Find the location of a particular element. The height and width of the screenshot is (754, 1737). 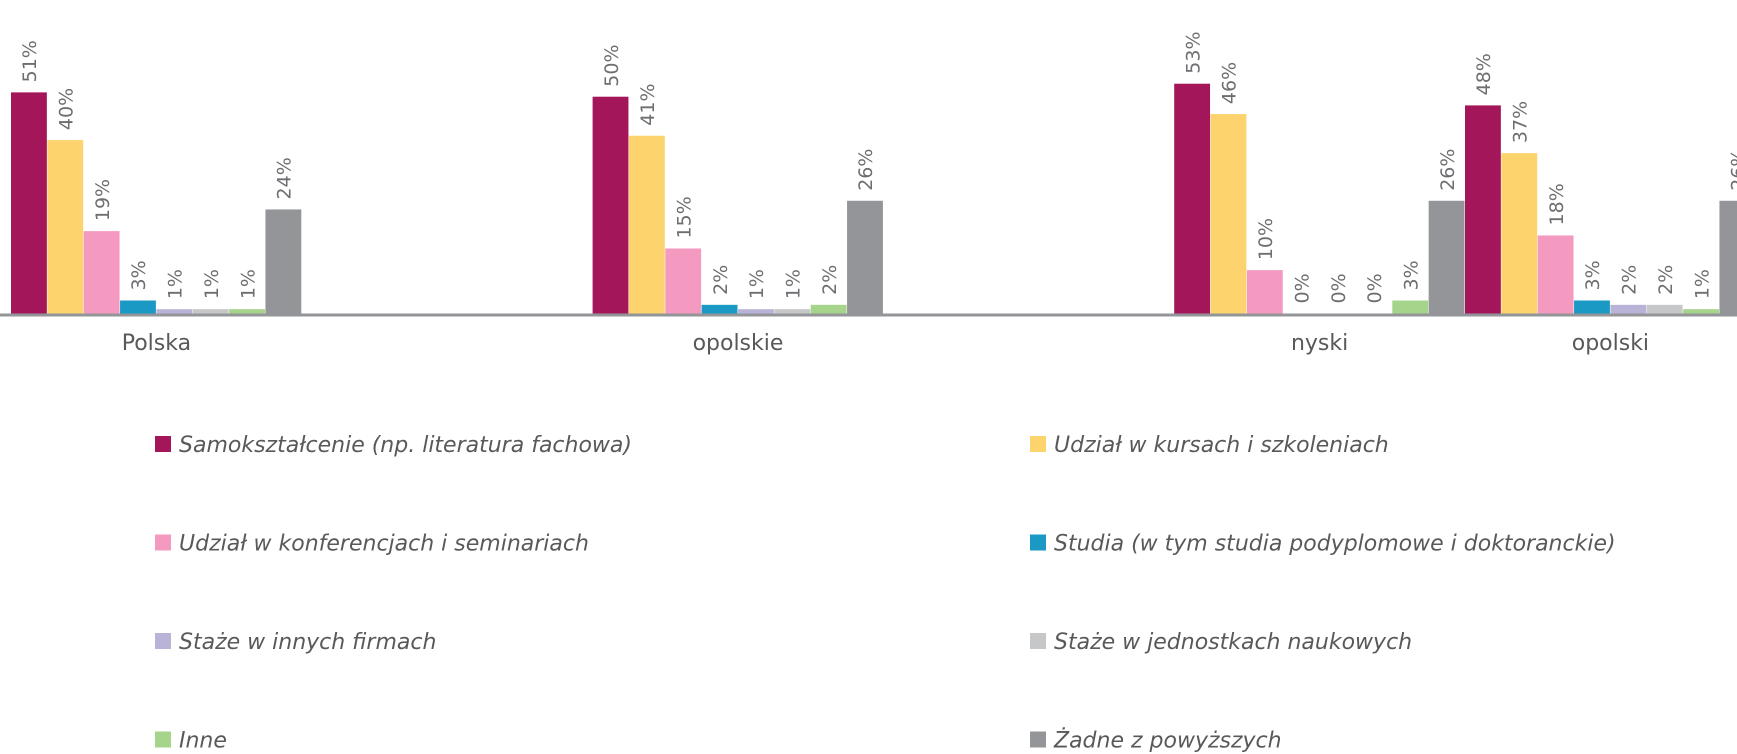

data-label: 24% is located at coordinates (285, 178).